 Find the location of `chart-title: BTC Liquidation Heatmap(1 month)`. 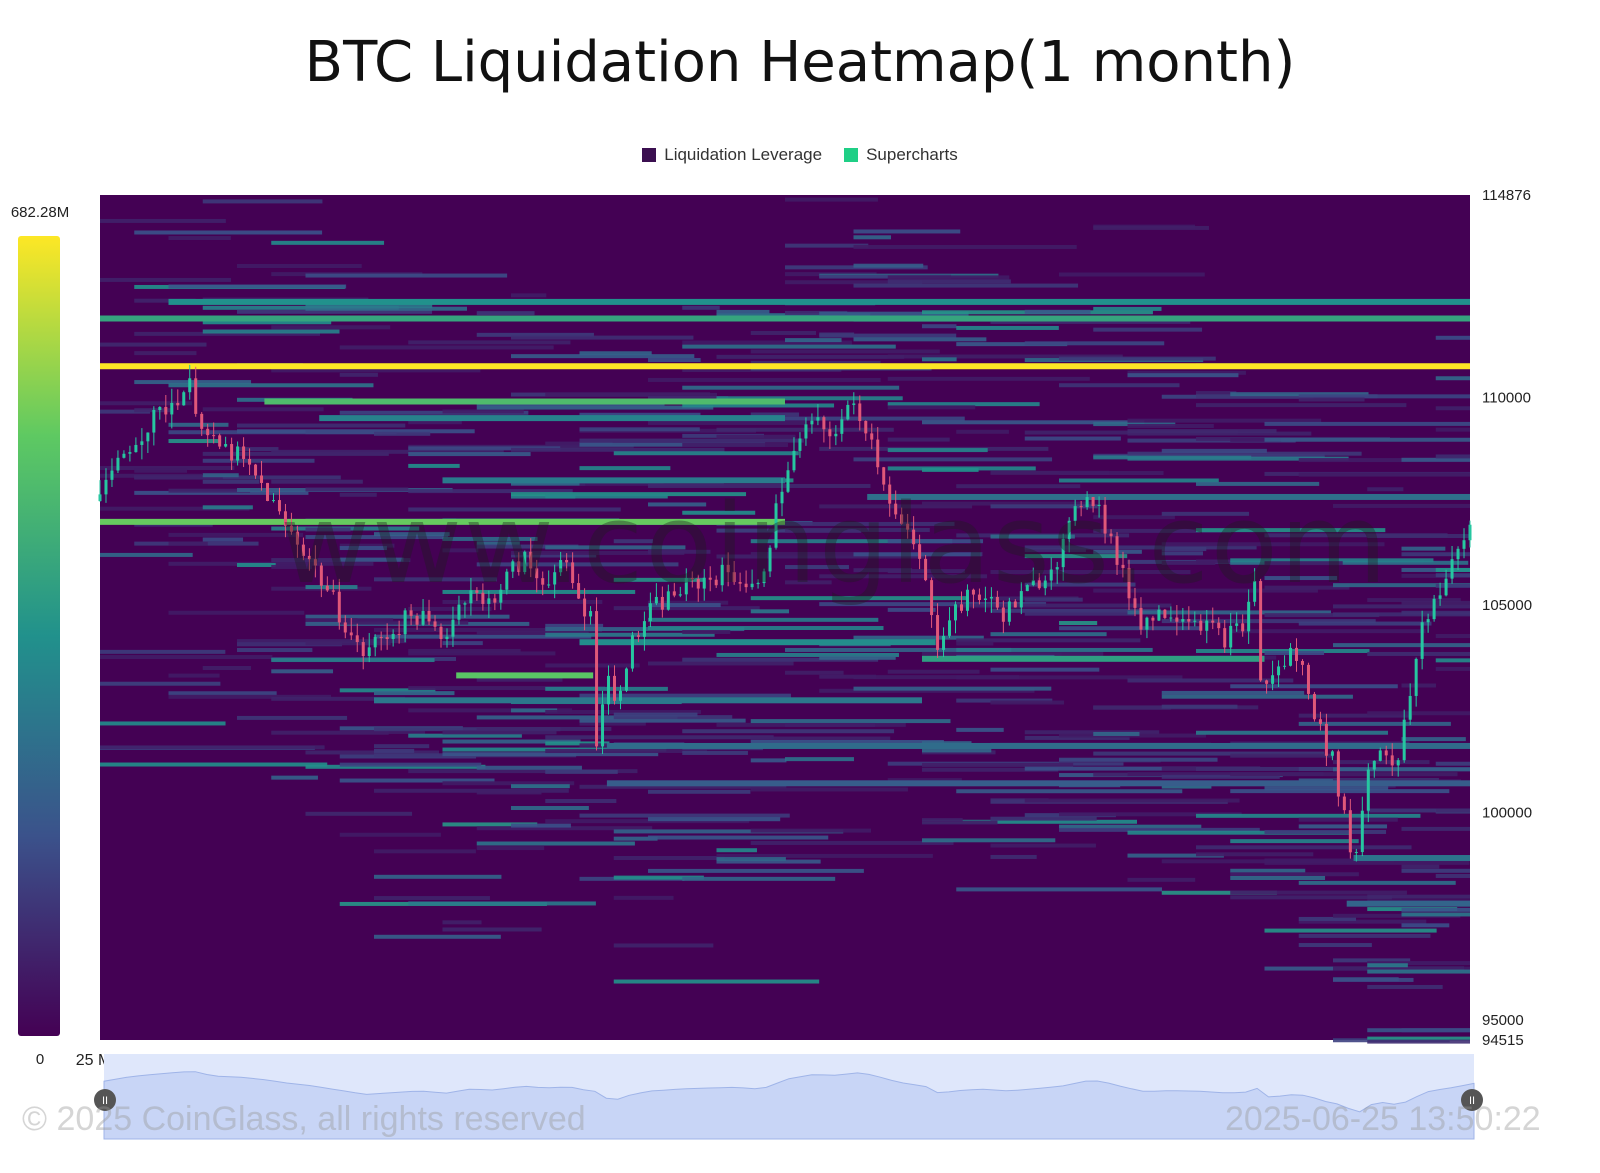

chart-title: BTC Liquidation Heatmap(1 month) is located at coordinates (800, 62).